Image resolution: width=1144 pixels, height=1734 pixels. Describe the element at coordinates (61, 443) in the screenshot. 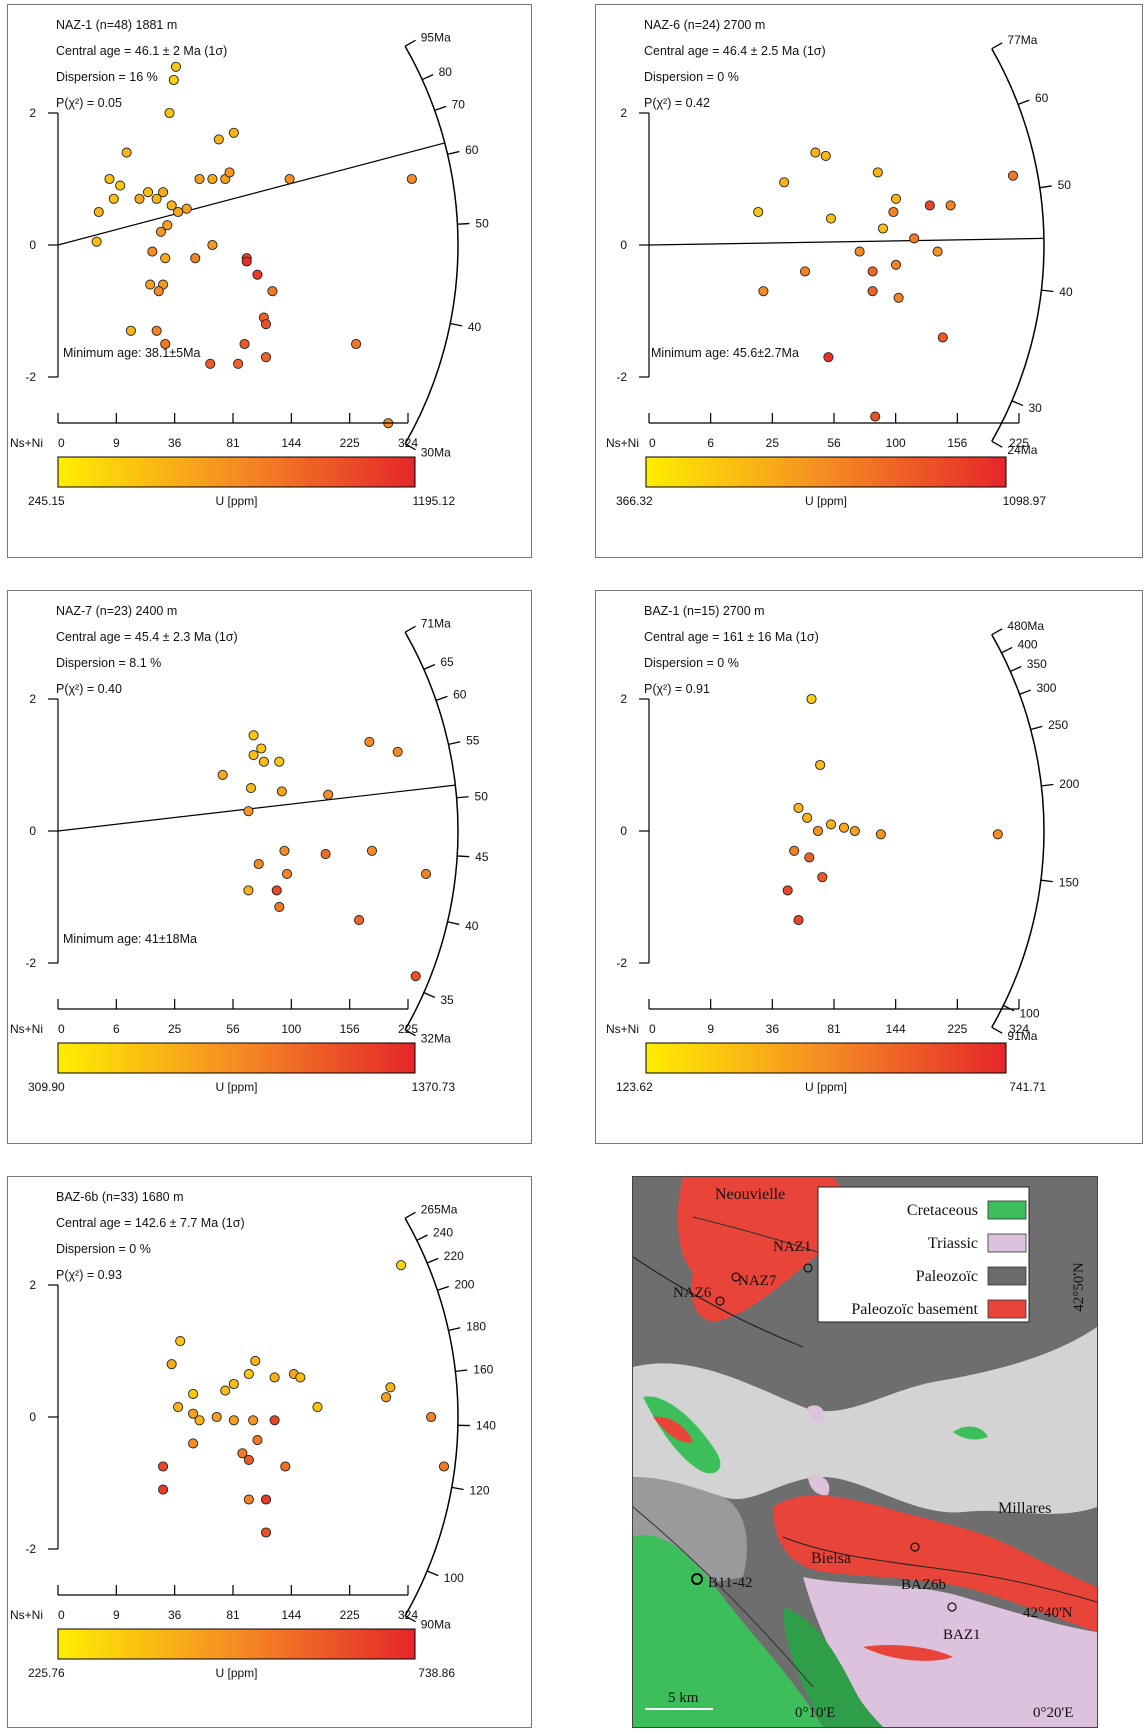

I see `x-tick-label: 0` at that location.